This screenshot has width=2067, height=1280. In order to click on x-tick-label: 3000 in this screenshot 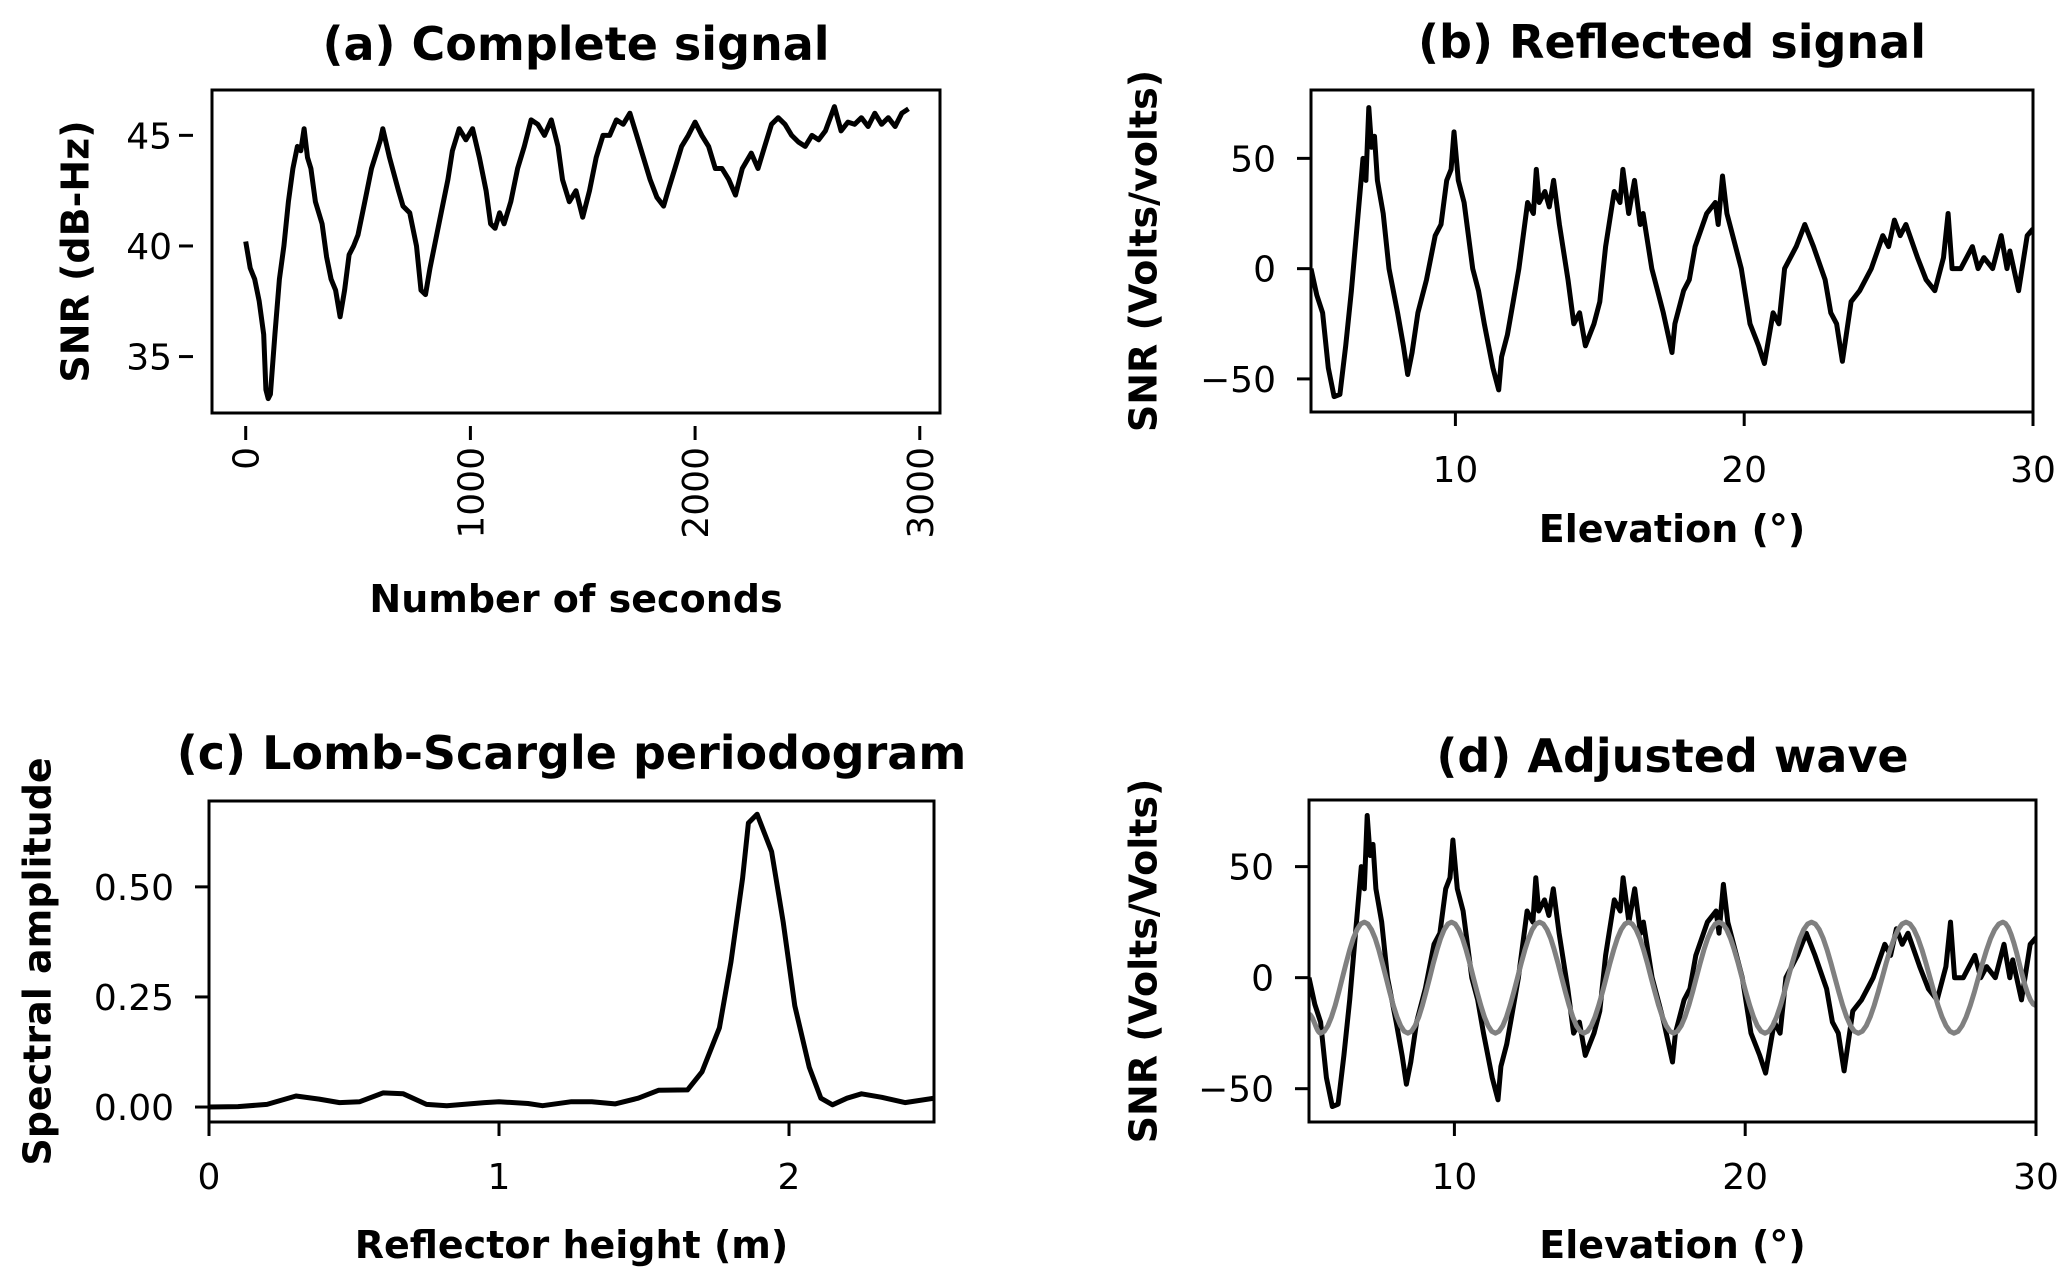, I will do `click(921, 493)`.